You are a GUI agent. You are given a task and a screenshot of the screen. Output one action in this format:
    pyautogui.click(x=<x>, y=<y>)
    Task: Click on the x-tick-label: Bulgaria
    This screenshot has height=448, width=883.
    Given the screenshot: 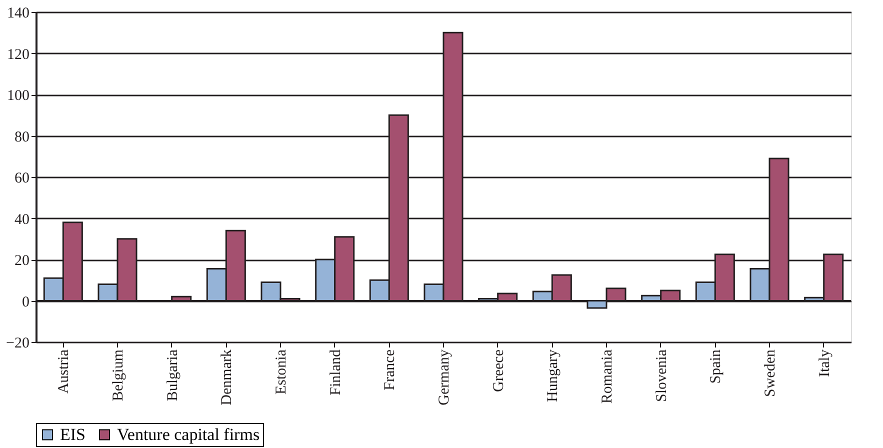 What is the action you would take?
    pyautogui.click(x=172, y=375)
    